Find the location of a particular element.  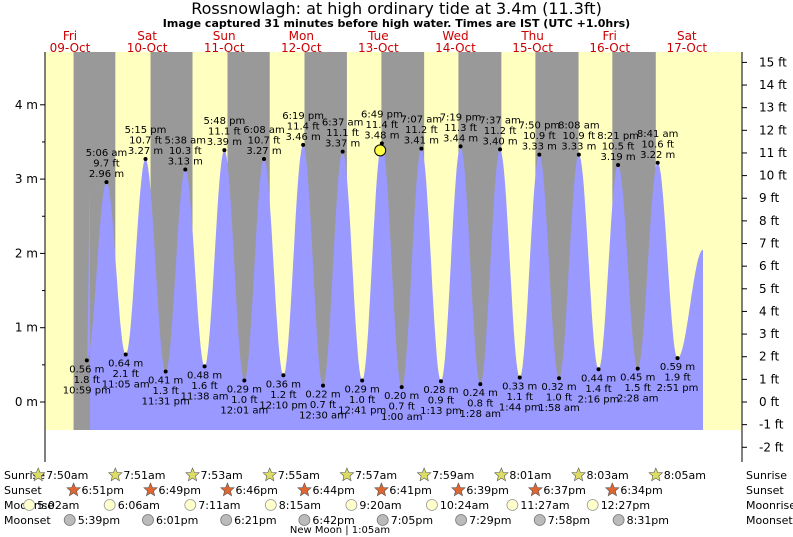

day-name: Mon is located at coordinates (301, 36).